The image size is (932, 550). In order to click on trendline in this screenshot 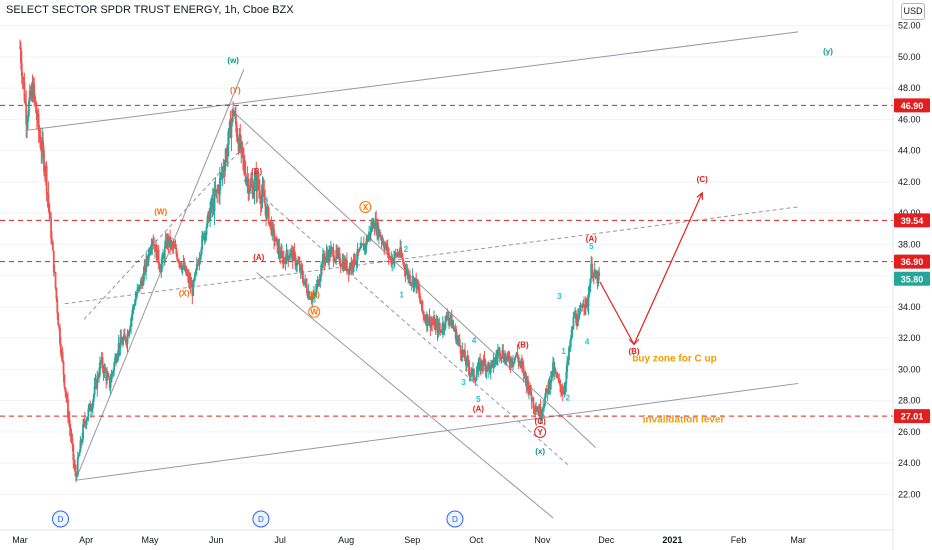, I will do `click(431, 255)`.